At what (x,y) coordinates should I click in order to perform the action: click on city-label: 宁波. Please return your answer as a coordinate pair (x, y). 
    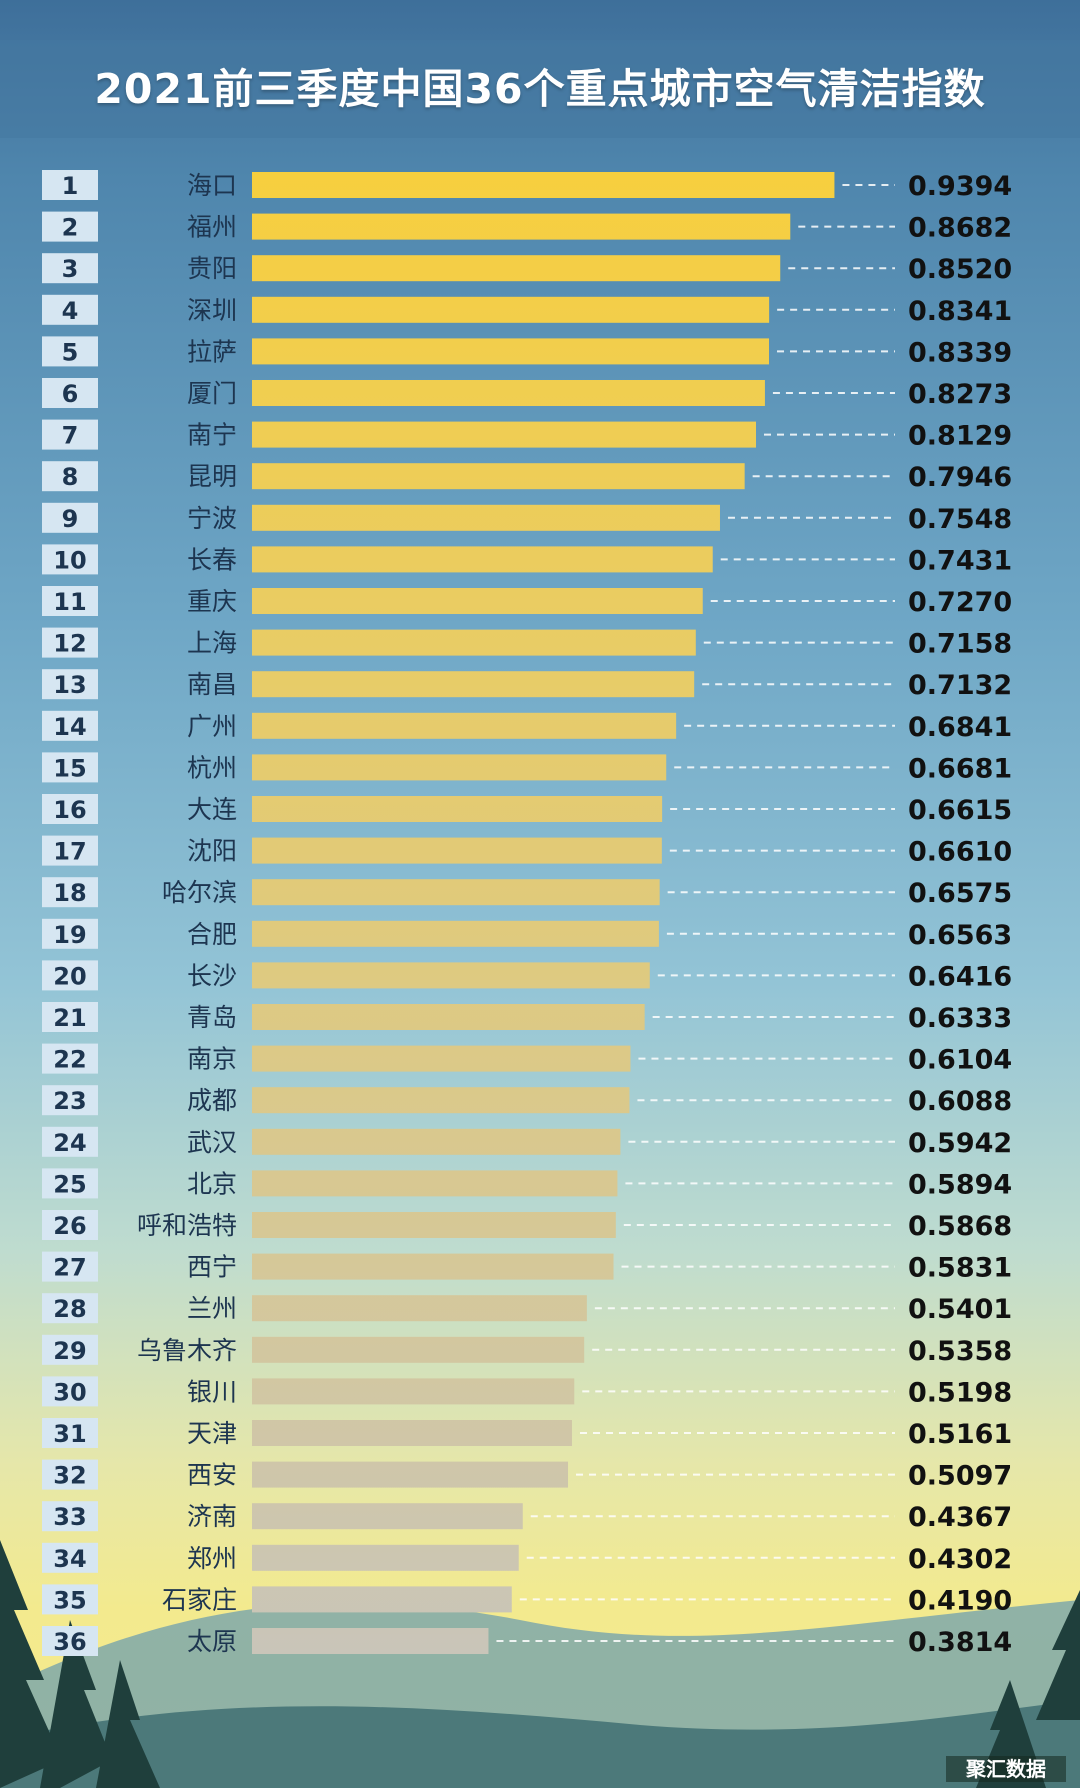
    Looking at the image, I should click on (212, 518).